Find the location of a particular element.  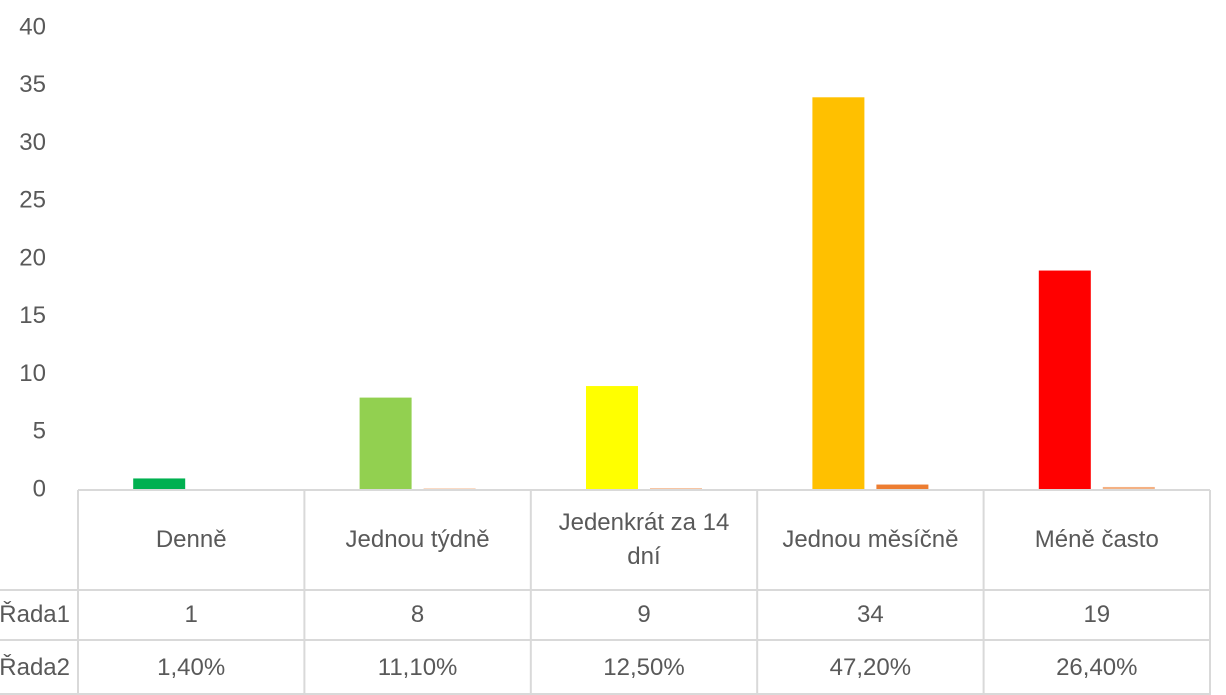

category-label: Denně is located at coordinates (191, 540).